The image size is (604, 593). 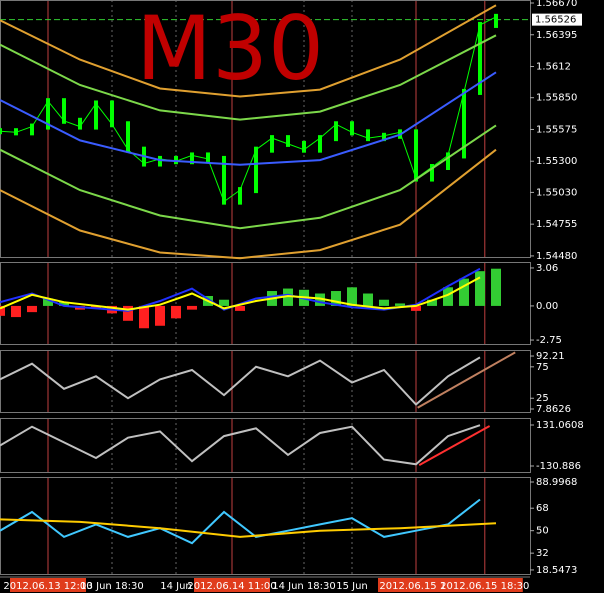 I want to click on y-tick-label: 18.5473, so click(x=556, y=570).